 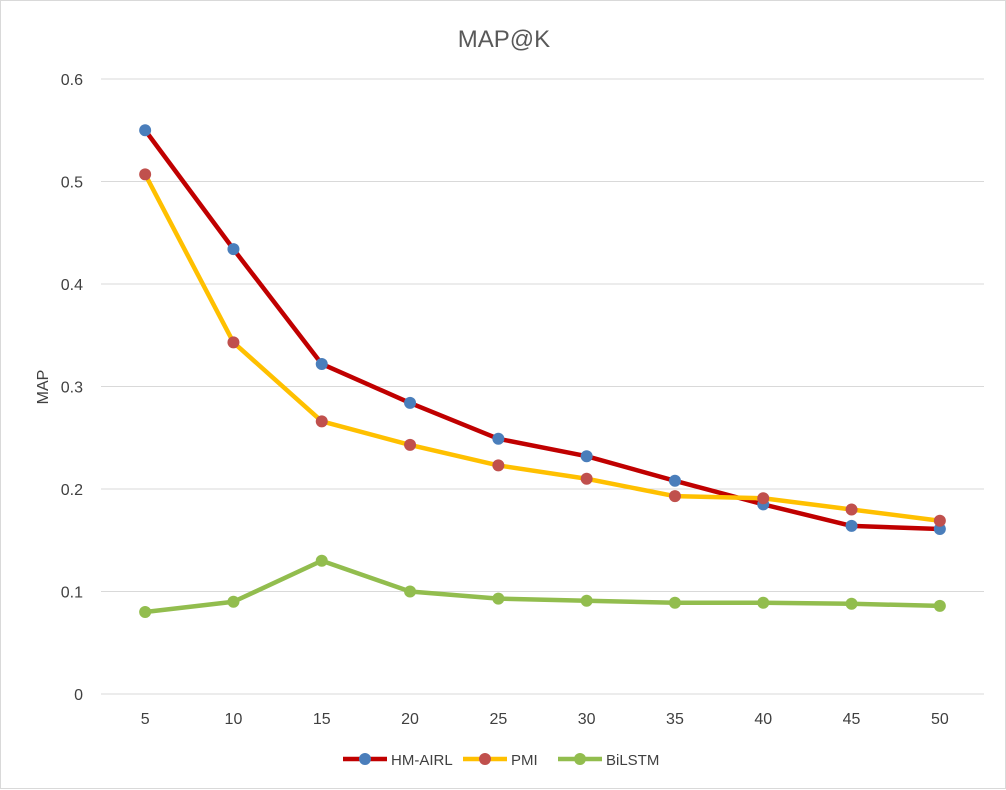 What do you see at coordinates (43, 387) in the screenshot?
I see `y-axis-label: MAP` at bounding box center [43, 387].